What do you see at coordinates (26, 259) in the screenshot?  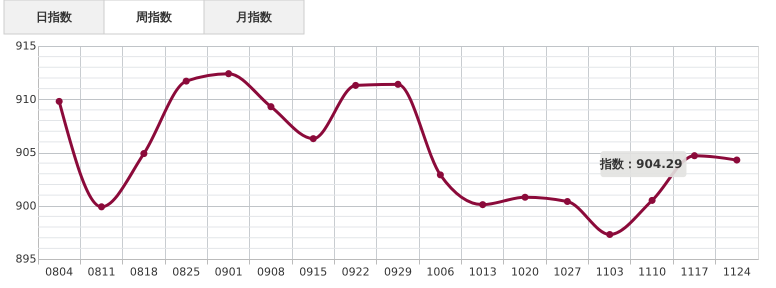 I see `y-tick-label: 895` at bounding box center [26, 259].